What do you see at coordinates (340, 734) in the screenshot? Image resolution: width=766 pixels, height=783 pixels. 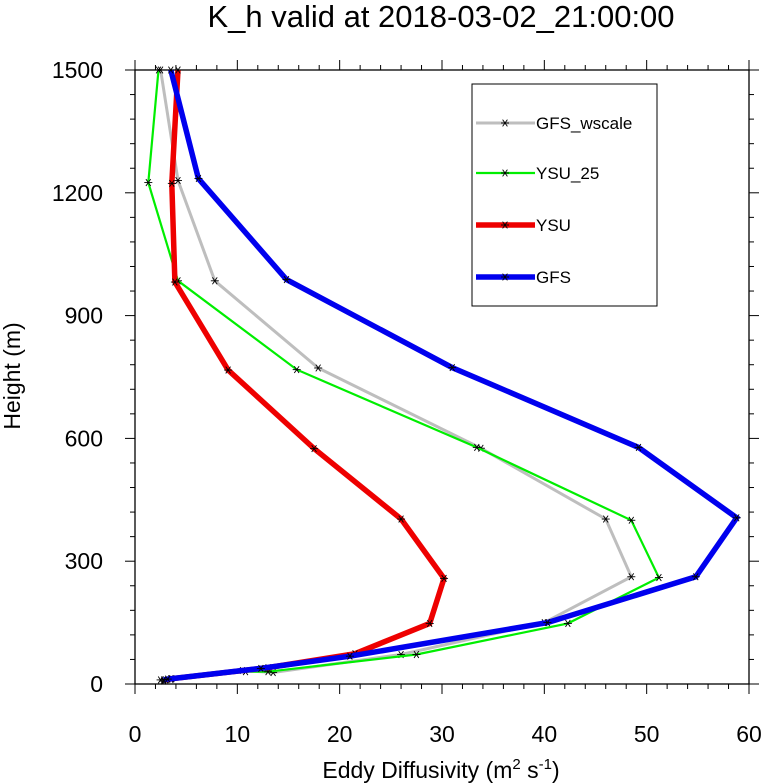 I see `x-tick-label: 20` at bounding box center [340, 734].